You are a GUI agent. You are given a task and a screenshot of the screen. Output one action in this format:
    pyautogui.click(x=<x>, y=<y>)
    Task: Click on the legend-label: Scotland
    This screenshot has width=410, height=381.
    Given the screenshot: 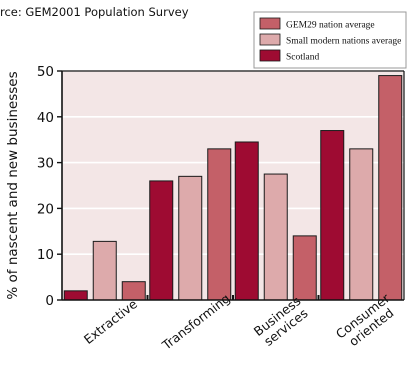 What is the action you would take?
    pyautogui.click(x=302, y=58)
    